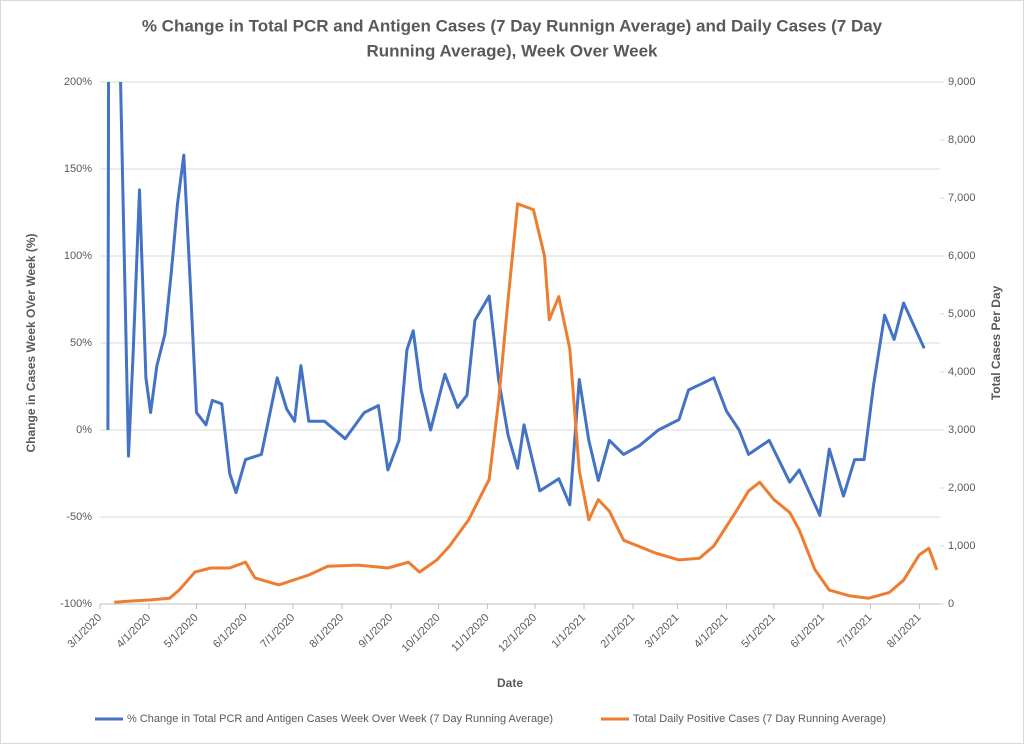  What do you see at coordinates (79, 517) in the screenshot?
I see `y-tick-label: -50%` at bounding box center [79, 517].